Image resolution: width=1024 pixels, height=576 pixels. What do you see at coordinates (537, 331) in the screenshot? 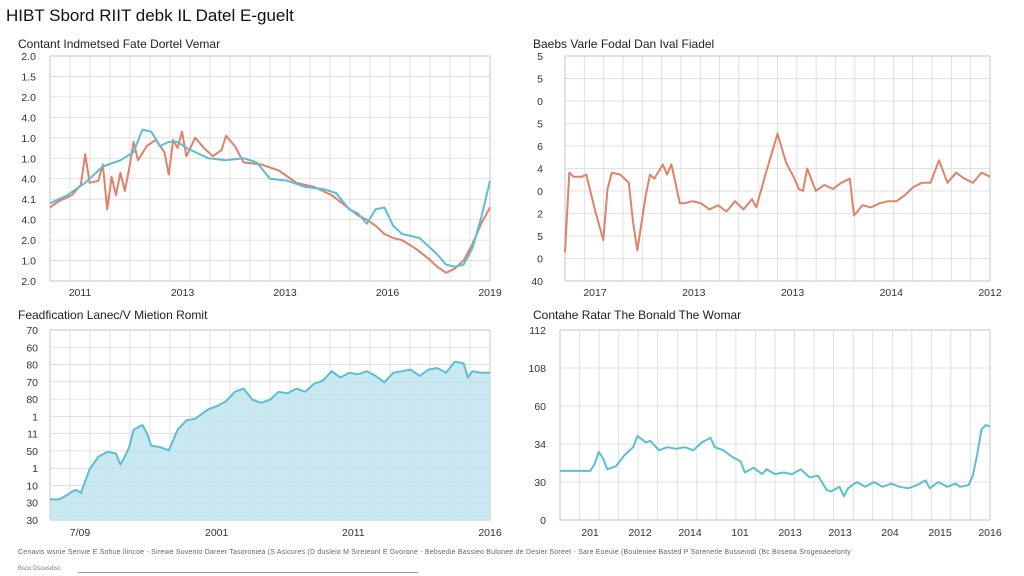
I see `y-tick-label: 112` at bounding box center [537, 331].